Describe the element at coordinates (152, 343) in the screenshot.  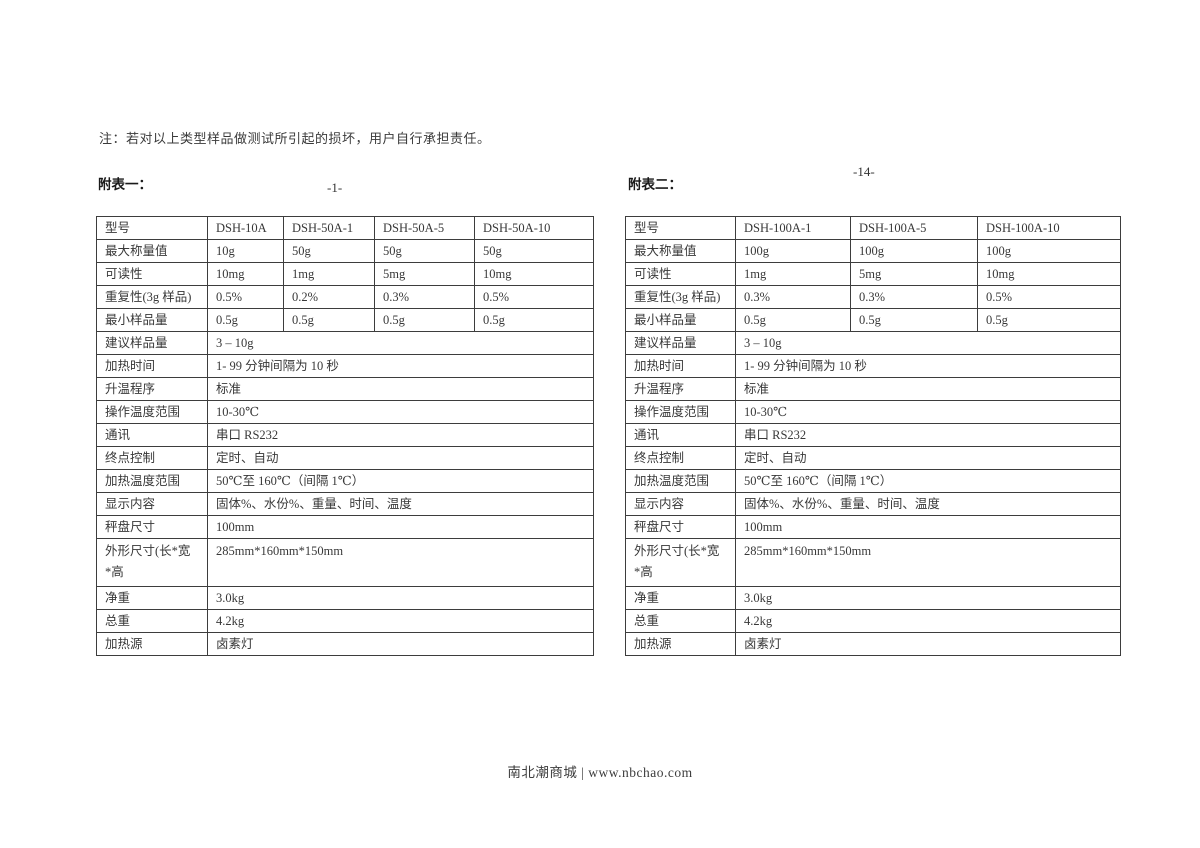
I see `spec-label-cell: 建议样品量` at that location.